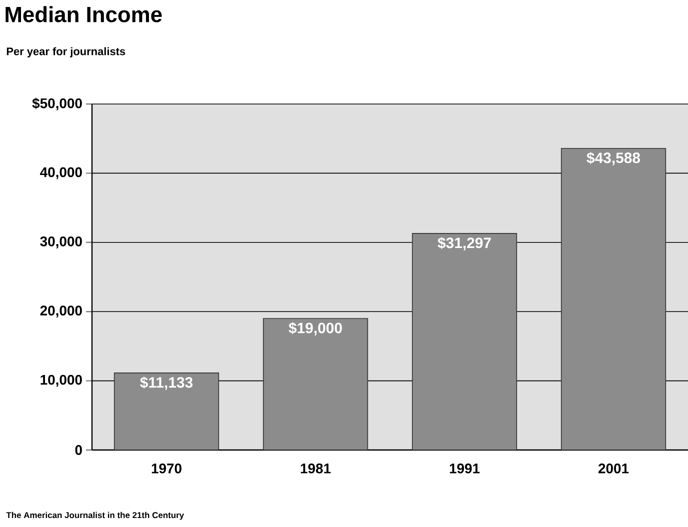 The height and width of the screenshot is (527, 688). I want to click on chart-subtitle: Per year for journalists, so click(66, 52).